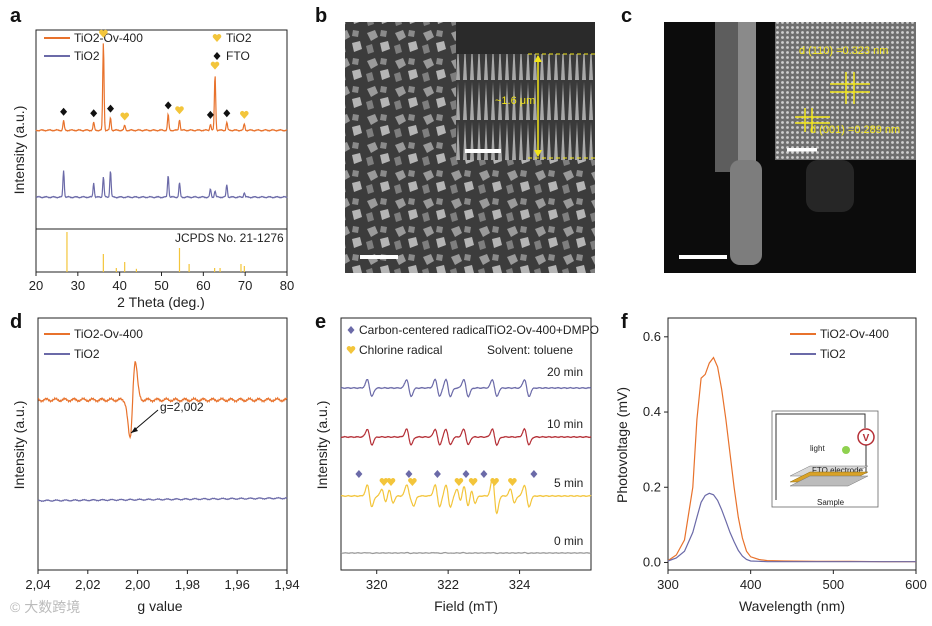  What do you see at coordinates (203, 285) in the screenshot?
I see `x-tick-label: 60` at bounding box center [203, 285].